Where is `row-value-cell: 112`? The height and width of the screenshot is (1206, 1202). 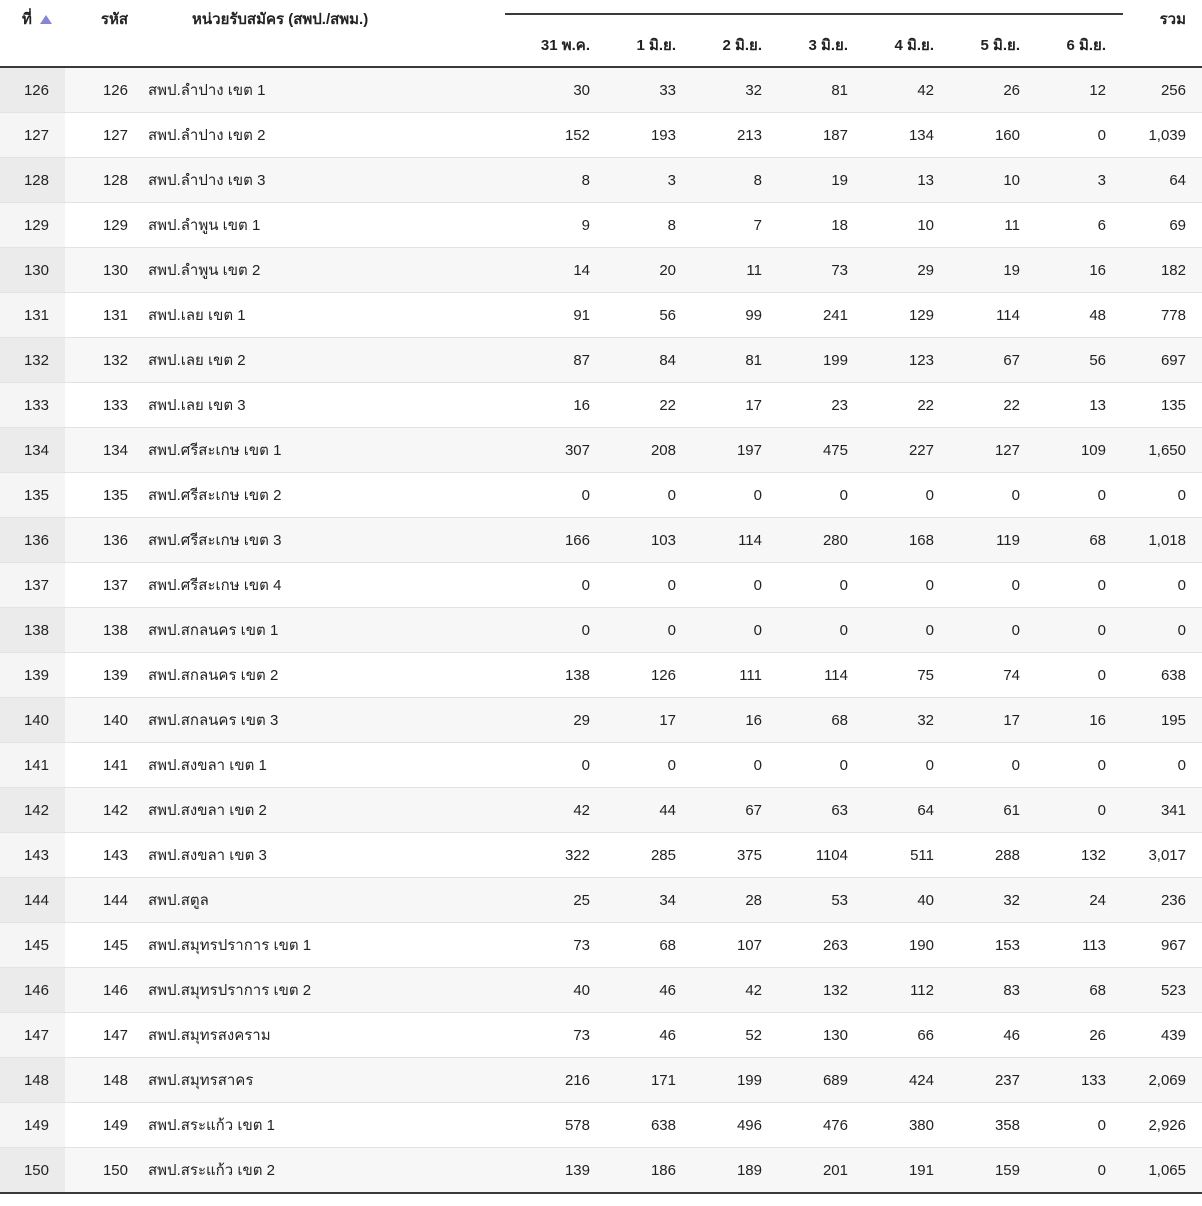 row-value-cell: 112 is located at coordinates (901, 990).